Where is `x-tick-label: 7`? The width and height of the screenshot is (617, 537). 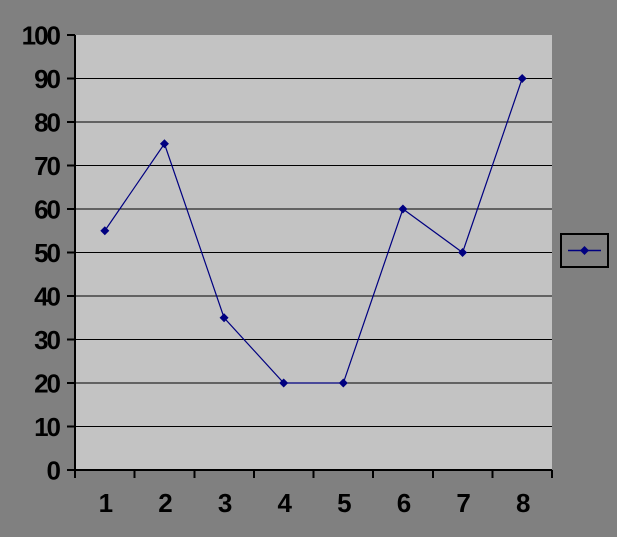 x-tick-label: 7 is located at coordinates (463, 503).